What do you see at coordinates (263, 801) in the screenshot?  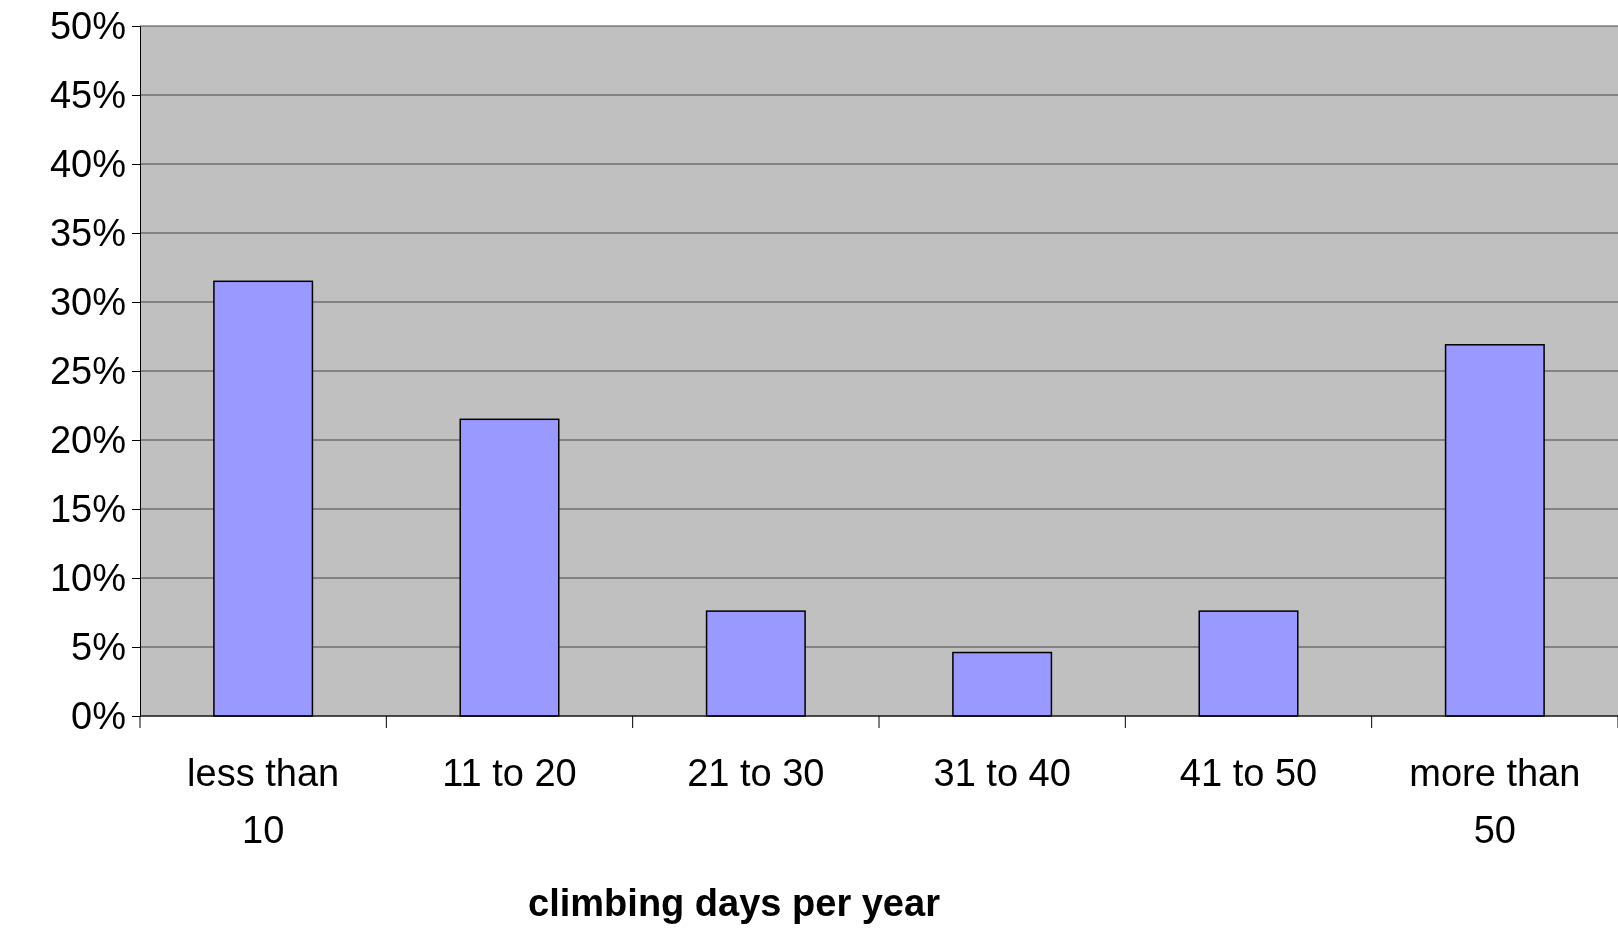 I see `x-tick-label: less than 10` at bounding box center [263, 801].